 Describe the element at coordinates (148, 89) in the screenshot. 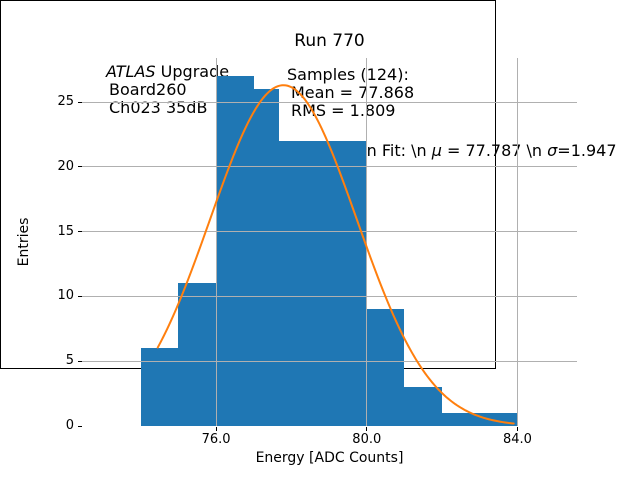

I see `detector-line2: Board260` at that location.